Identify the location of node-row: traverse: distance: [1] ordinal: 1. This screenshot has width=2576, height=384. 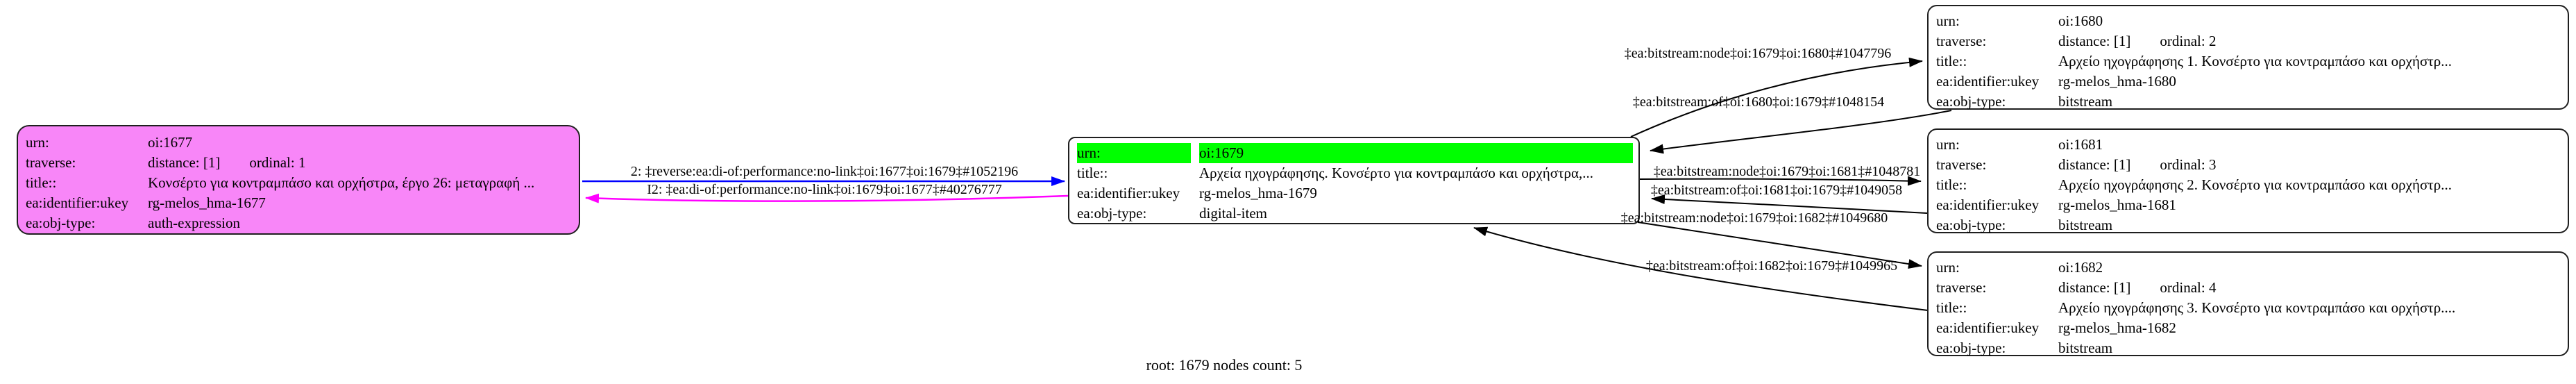
(299, 163).